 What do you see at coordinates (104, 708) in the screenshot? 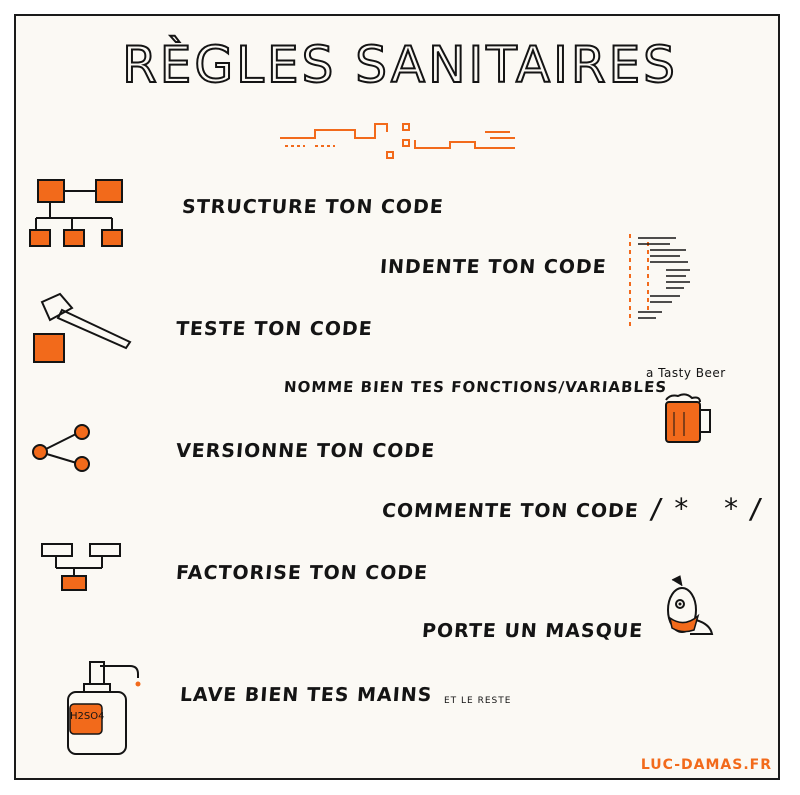
I see `soap-bottle-icon` at bounding box center [104, 708].